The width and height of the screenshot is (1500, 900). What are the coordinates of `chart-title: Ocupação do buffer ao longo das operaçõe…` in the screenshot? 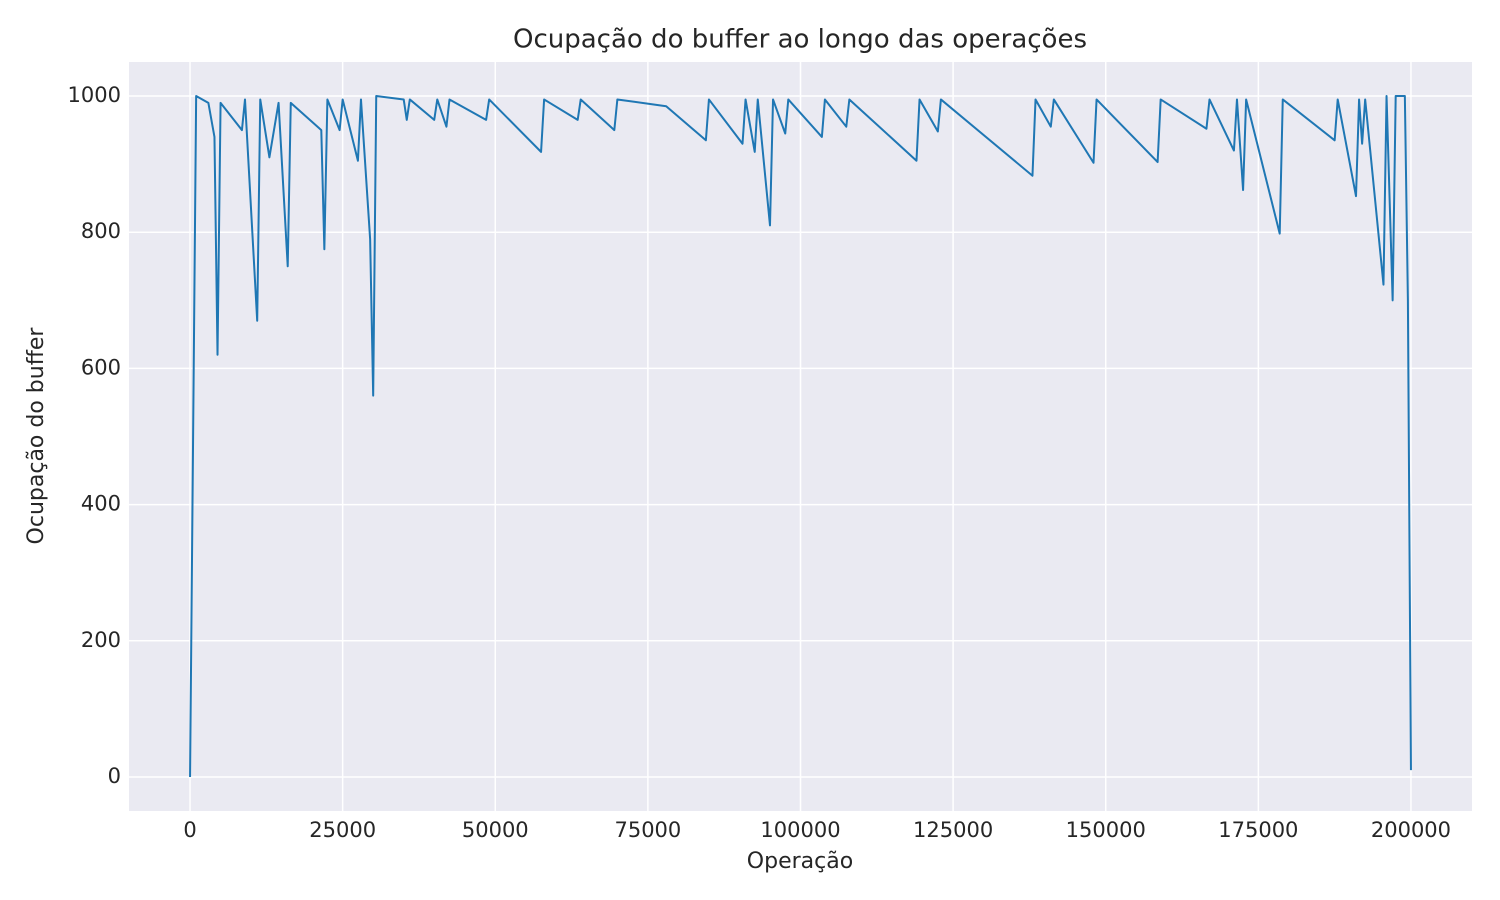 It's located at (800, 40).